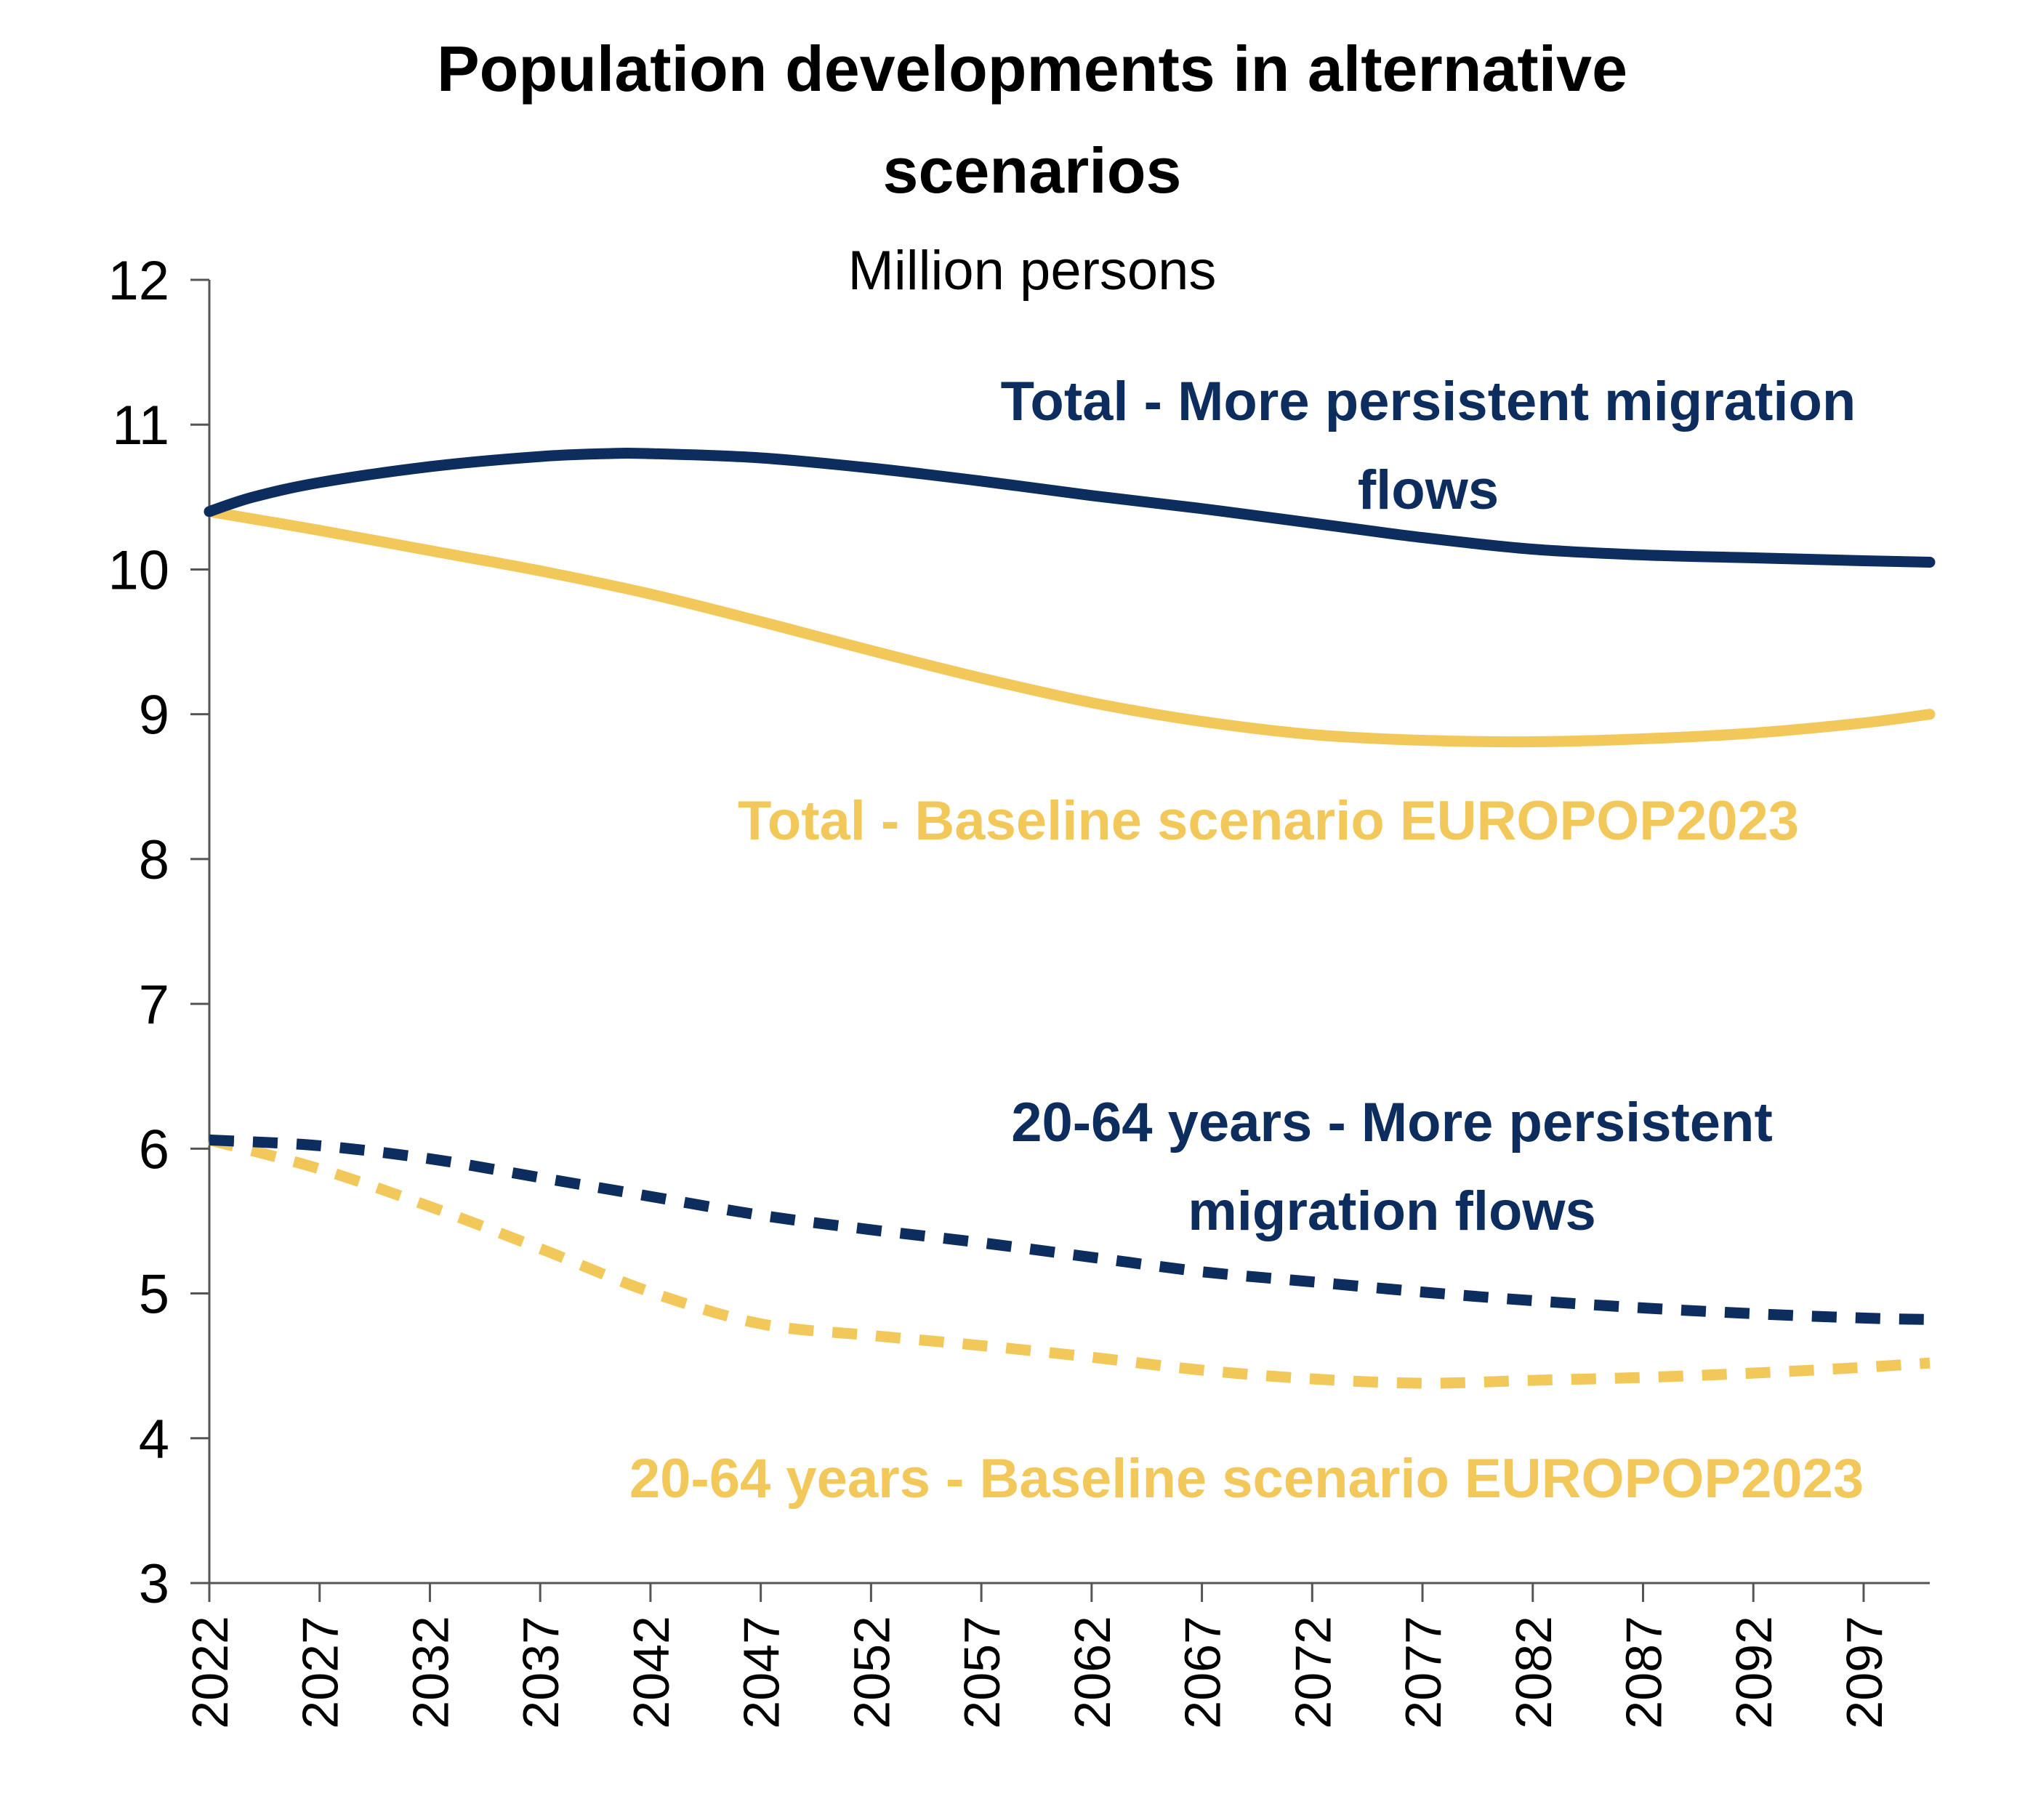  What do you see at coordinates (1754, 1672) in the screenshot?
I see `x-tick-label: 2092` at bounding box center [1754, 1672].